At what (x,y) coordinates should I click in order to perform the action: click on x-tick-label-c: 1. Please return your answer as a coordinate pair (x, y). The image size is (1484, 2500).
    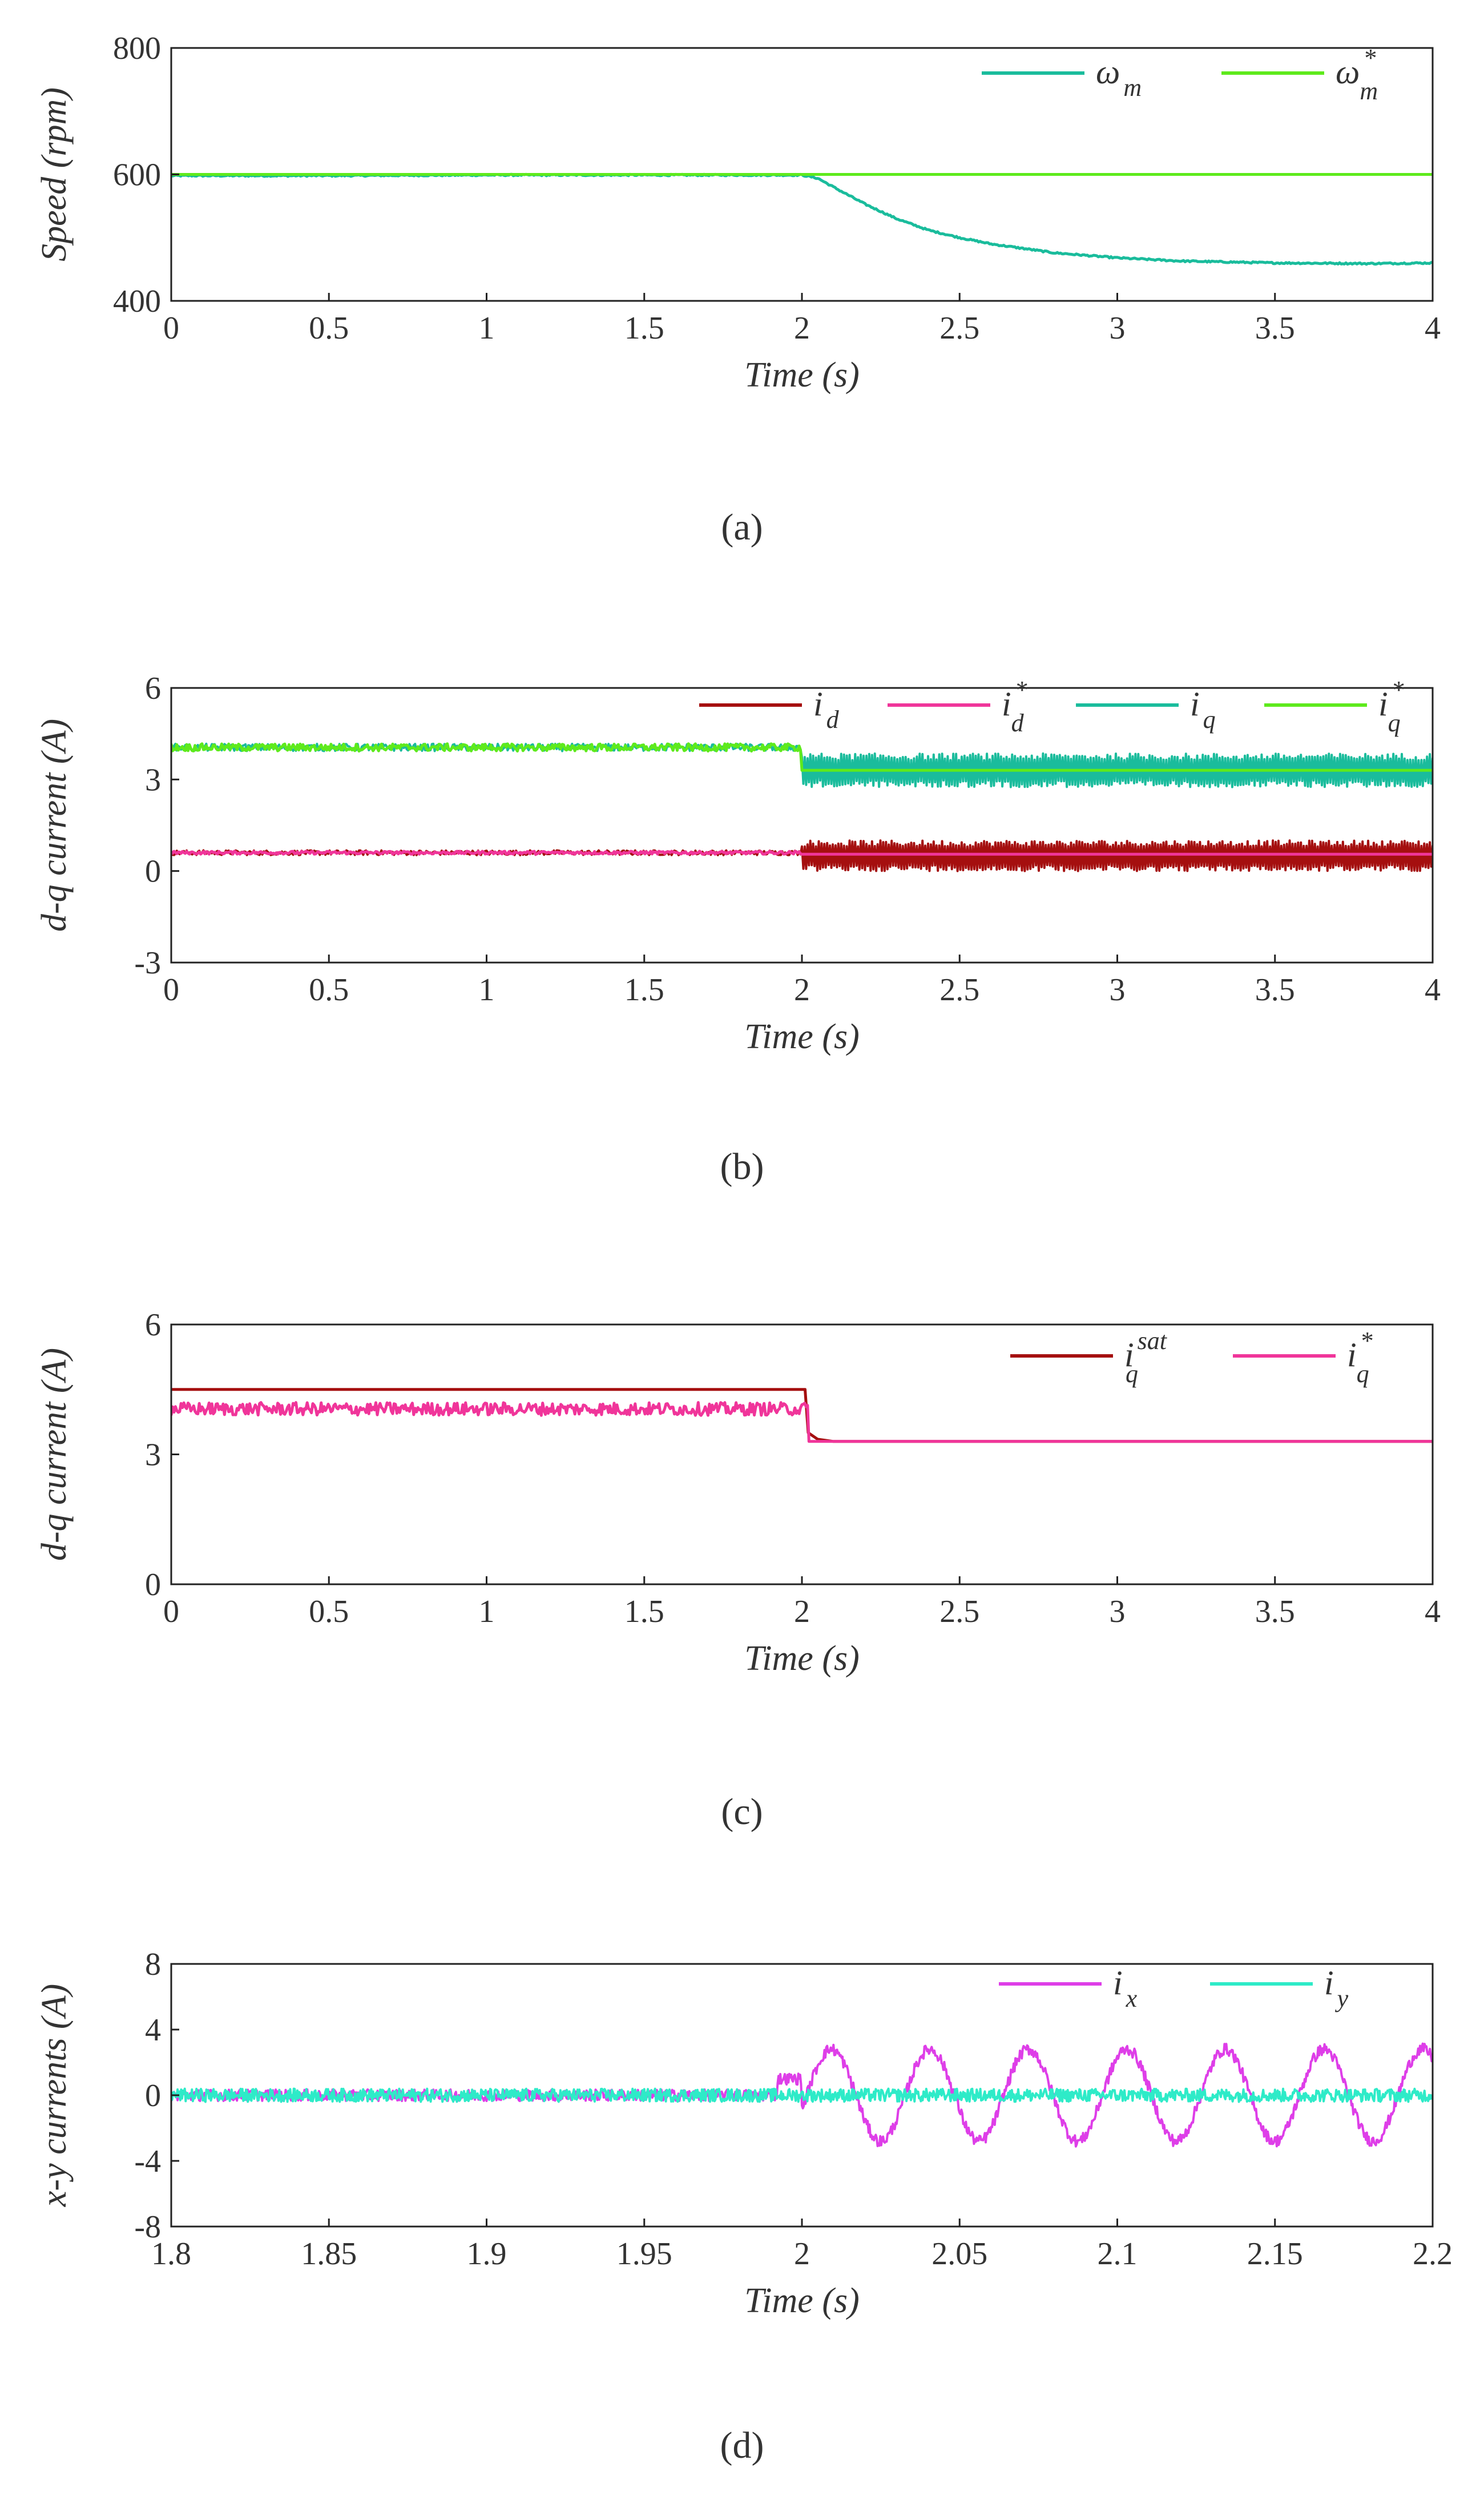
    Looking at the image, I should click on (487, 1611).